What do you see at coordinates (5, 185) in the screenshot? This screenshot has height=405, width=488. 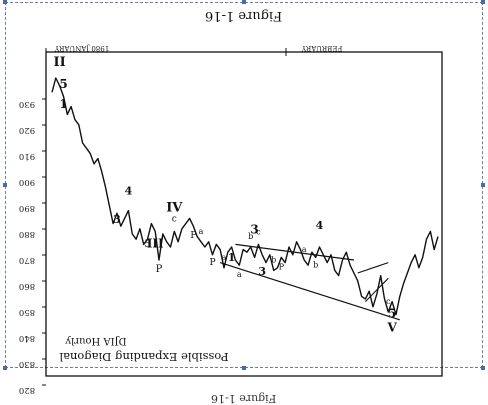 I see `resize-handle-left` at bounding box center [5, 185].